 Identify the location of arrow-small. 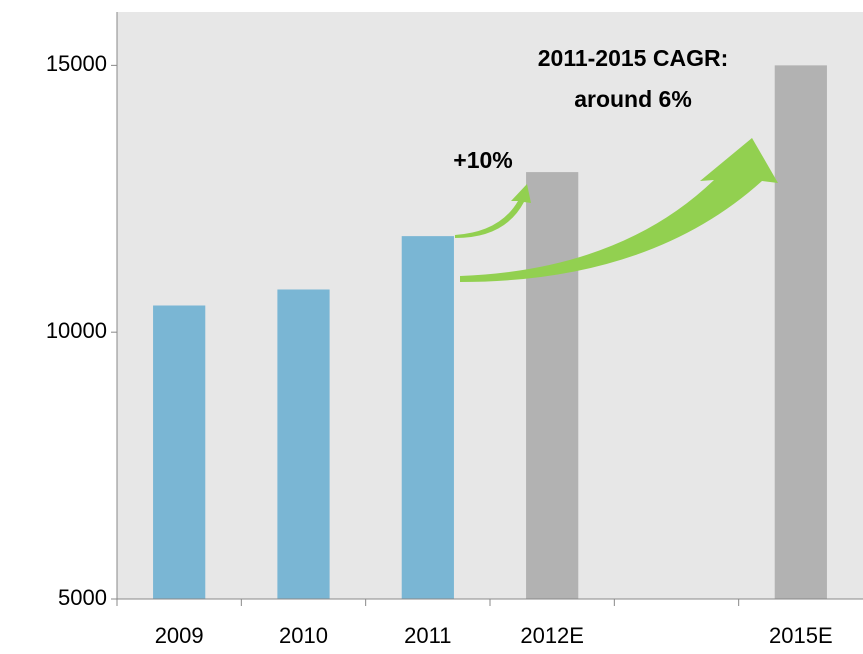
(493, 211).